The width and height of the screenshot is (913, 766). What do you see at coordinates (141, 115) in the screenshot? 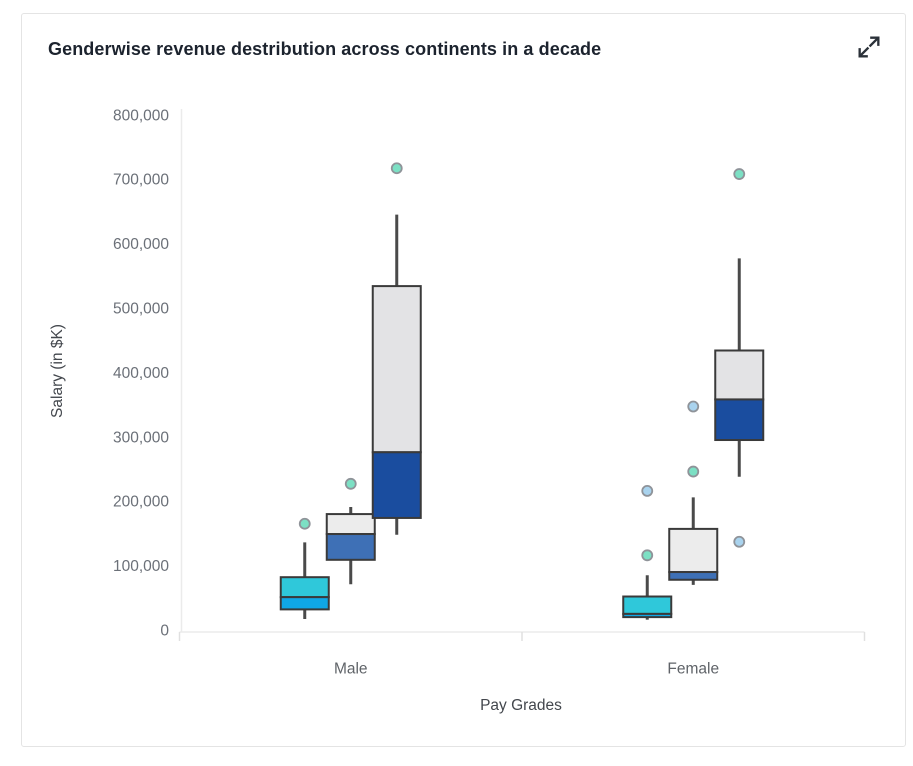
I see `y-tick-label: 800,000` at bounding box center [141, 115].